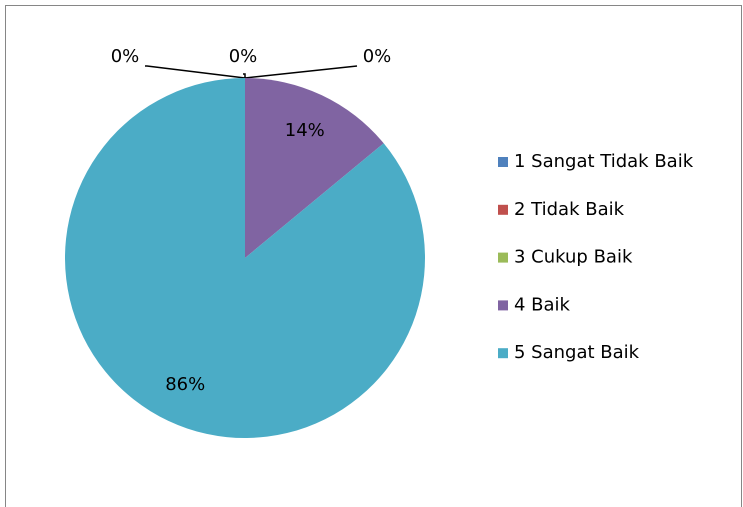  Describe the element at coordinates (573, 257) in the screenshot. I see `legend-label: 3 Cukup Baik` at that location.